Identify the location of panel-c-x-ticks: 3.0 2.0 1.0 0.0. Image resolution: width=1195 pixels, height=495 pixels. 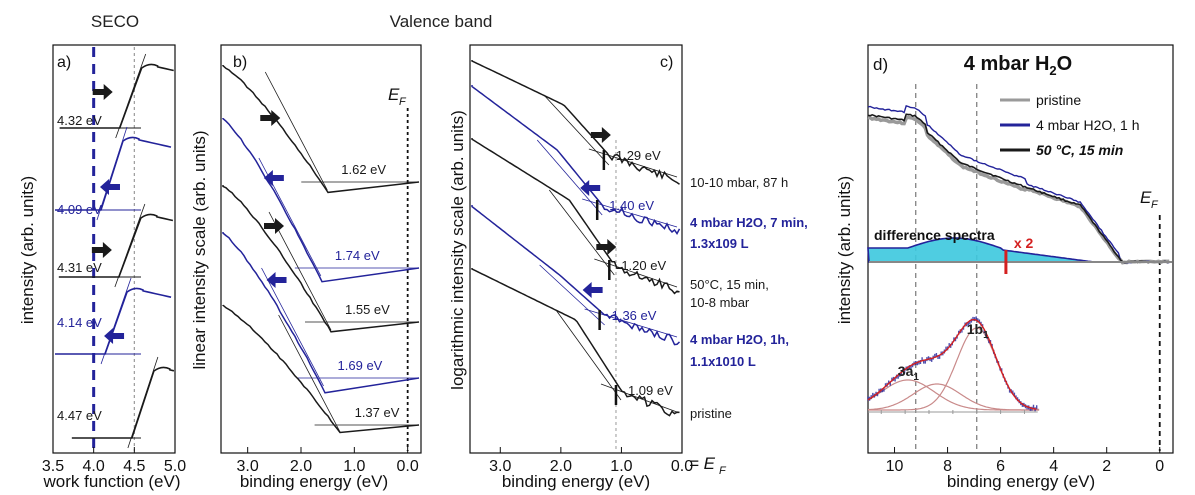
(591, 461).